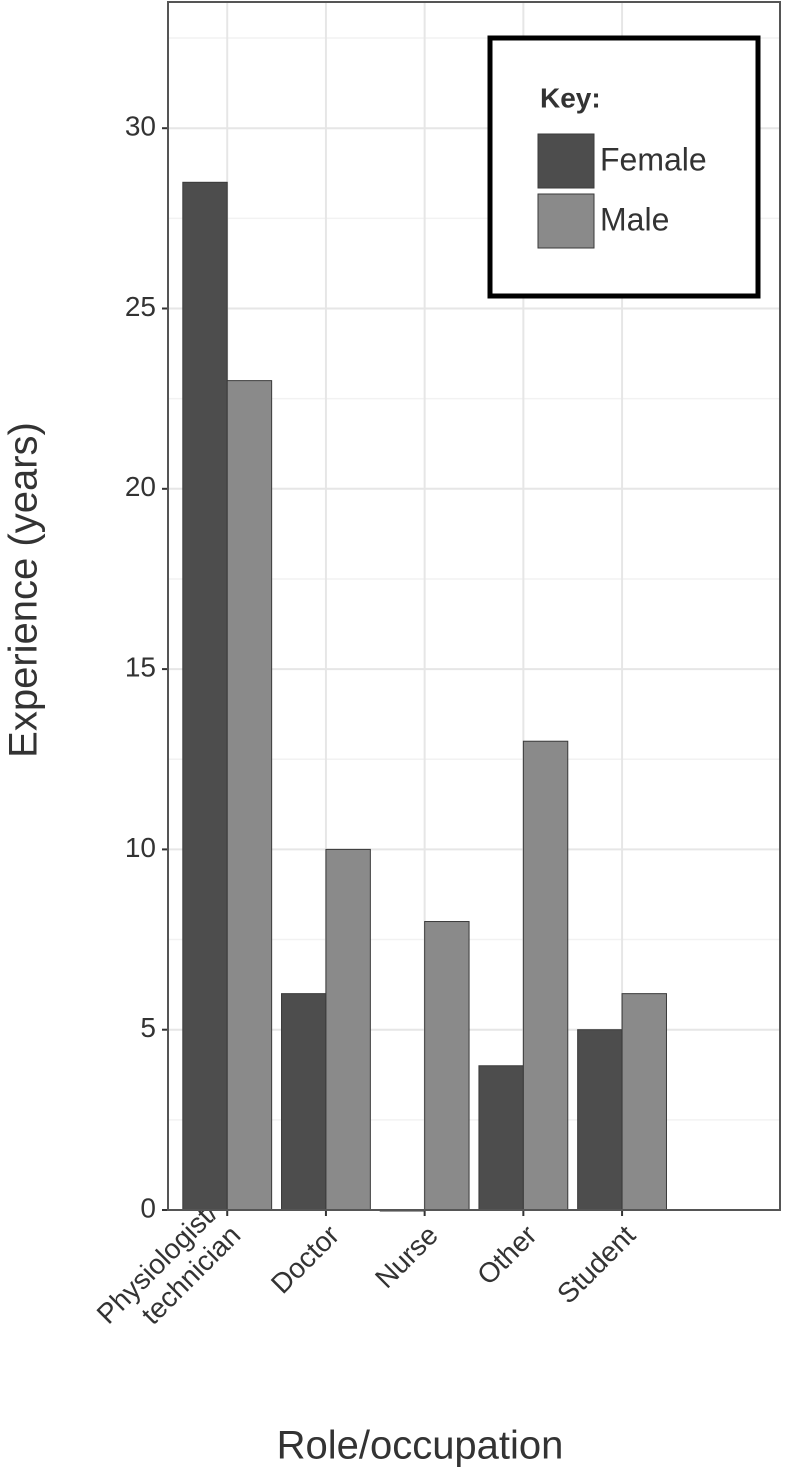 Image resolution: width=795 pixels, height=1480 pixels. I want to click on x-tick-label: Other, so click(506, 1255).